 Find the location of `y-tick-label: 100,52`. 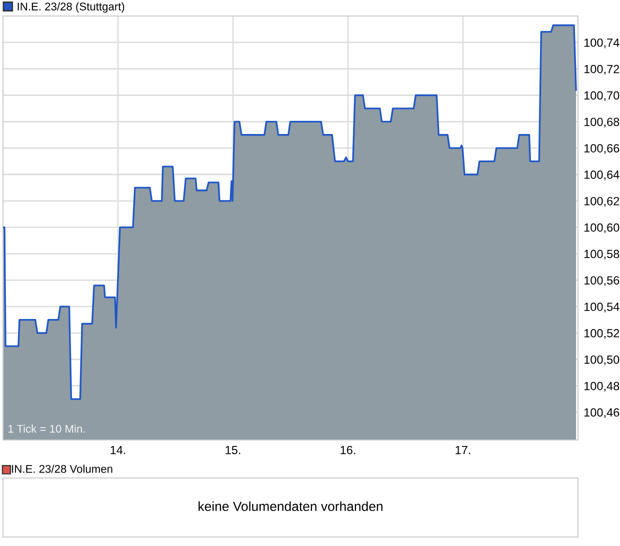

y-tick-label: 100,52 is located at coordinates (602, 334).